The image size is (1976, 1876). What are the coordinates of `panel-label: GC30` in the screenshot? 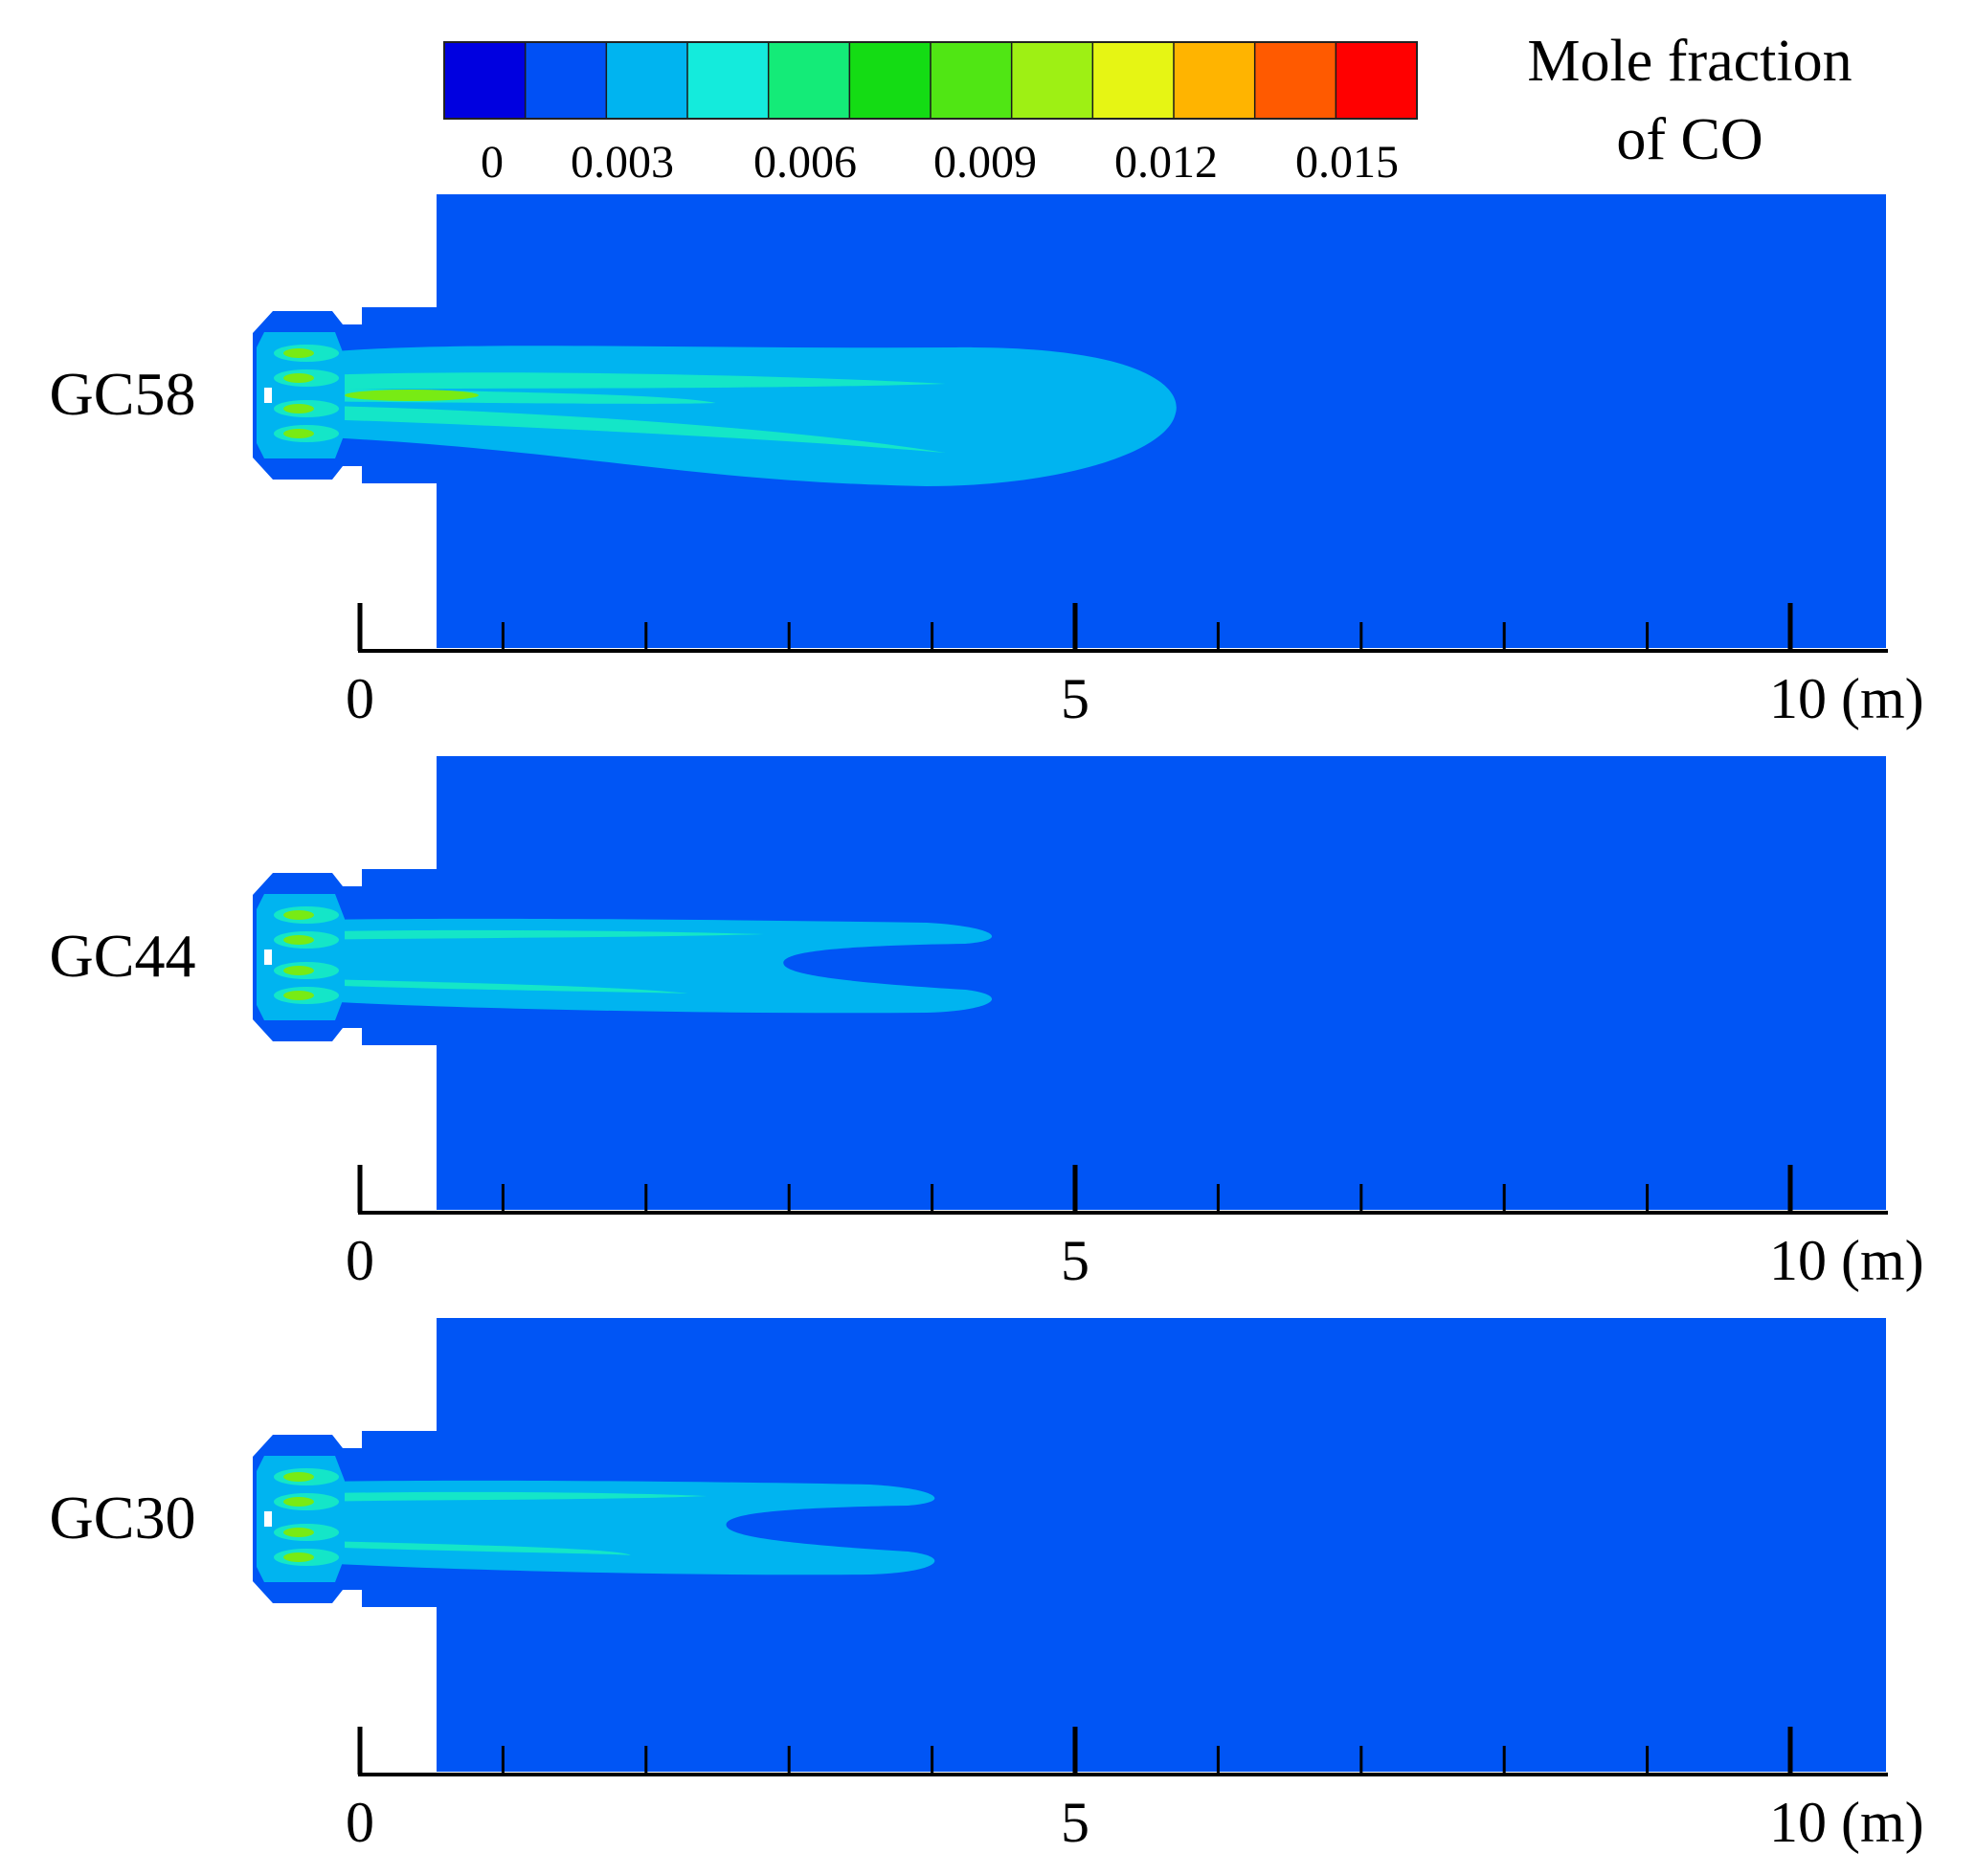 It's located at (123, 1518).